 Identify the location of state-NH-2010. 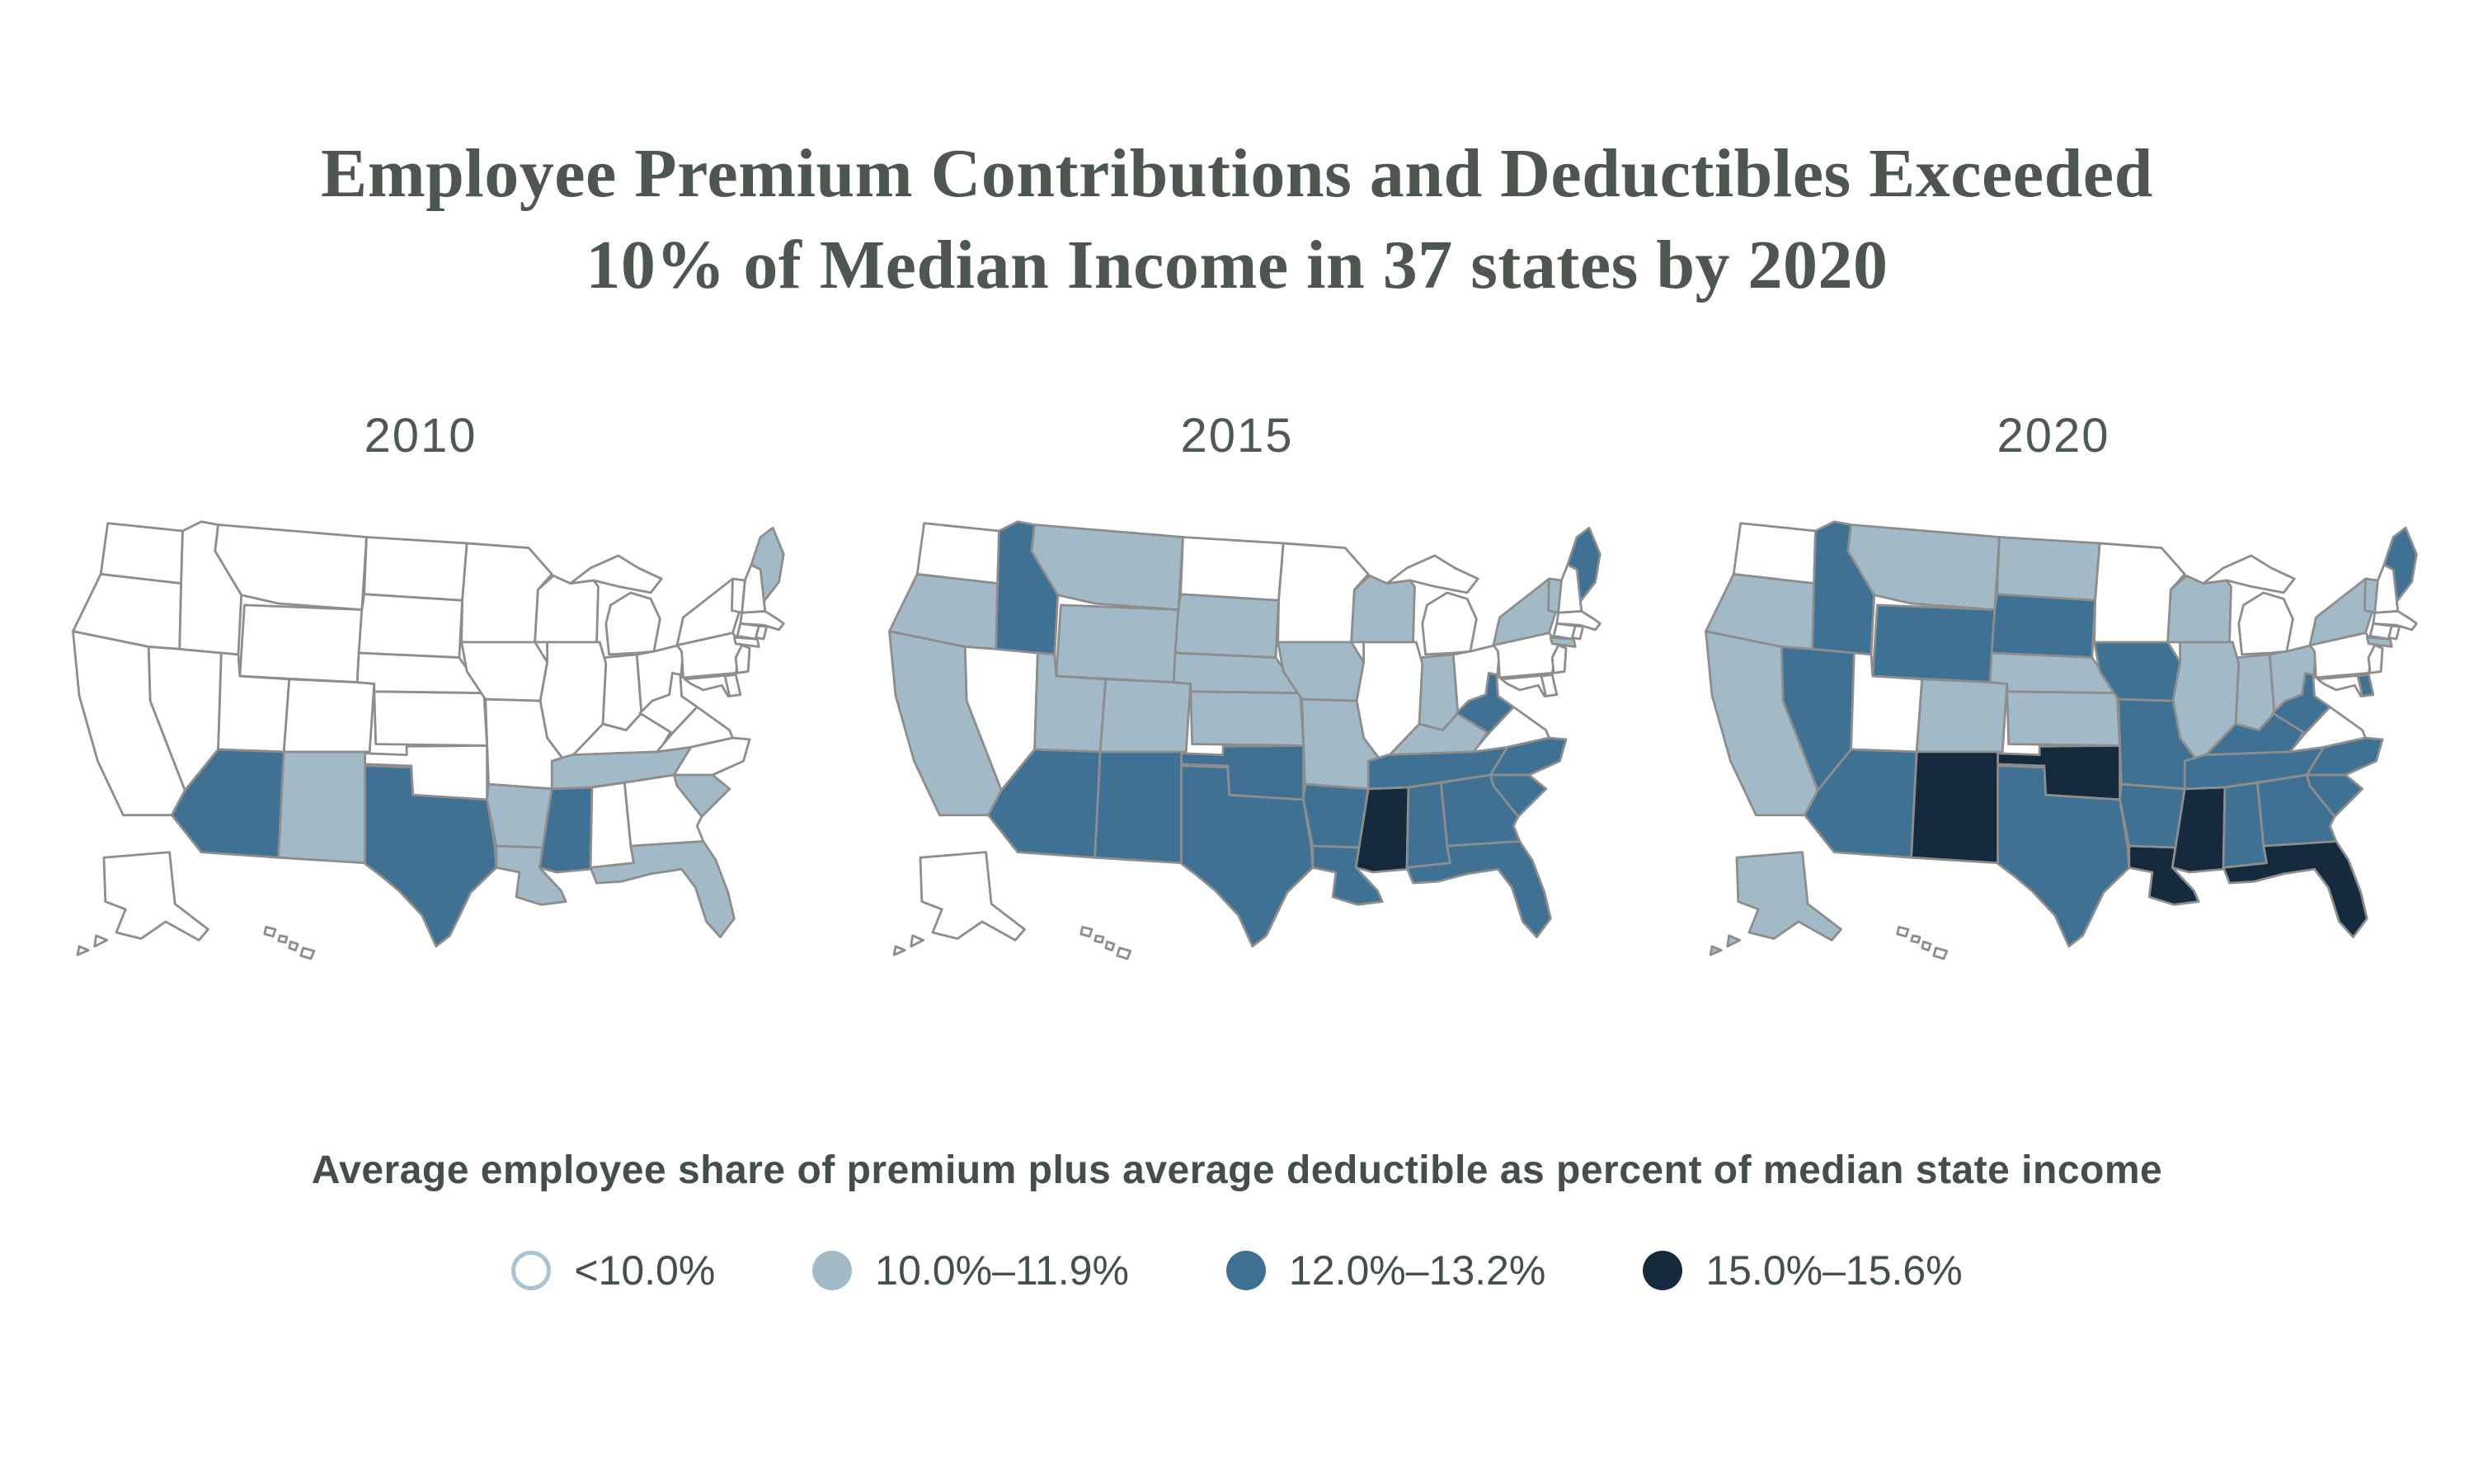
(754, 588).